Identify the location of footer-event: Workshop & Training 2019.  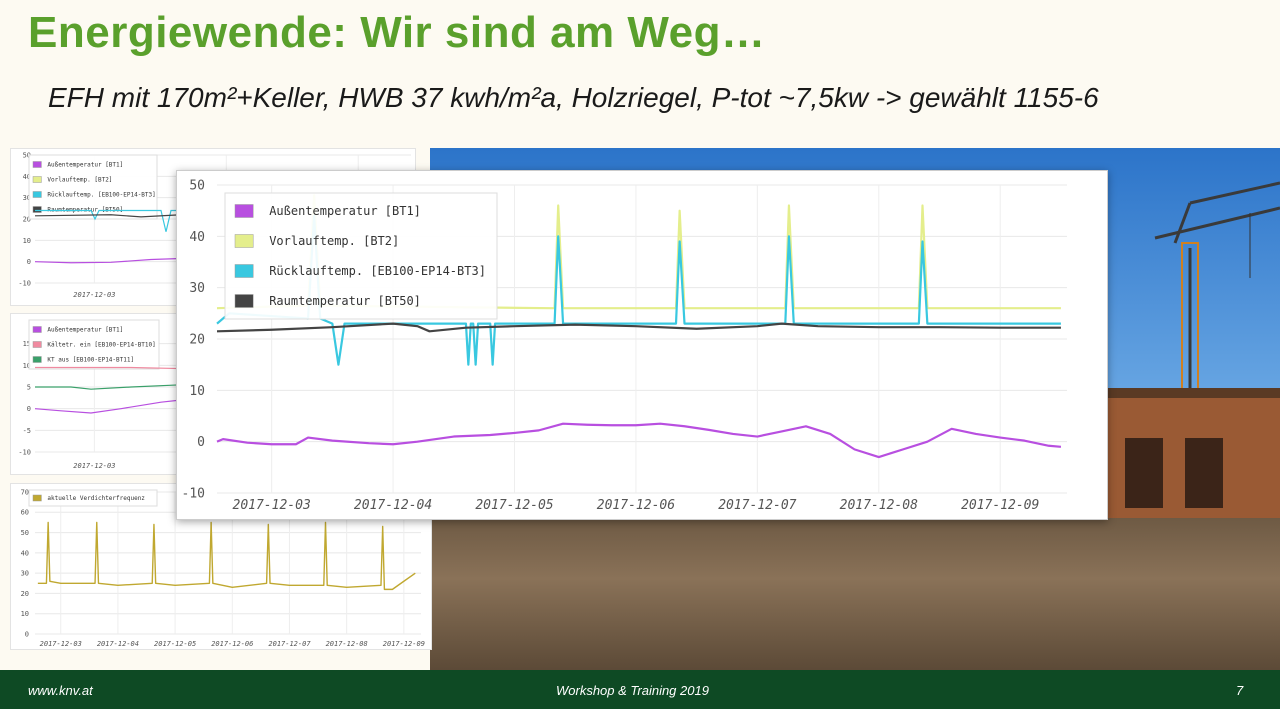
(632, 690).